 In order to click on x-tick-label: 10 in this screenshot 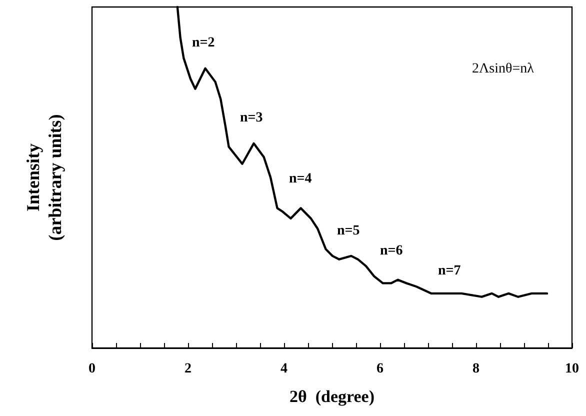, I will do `click(572, 369)`.